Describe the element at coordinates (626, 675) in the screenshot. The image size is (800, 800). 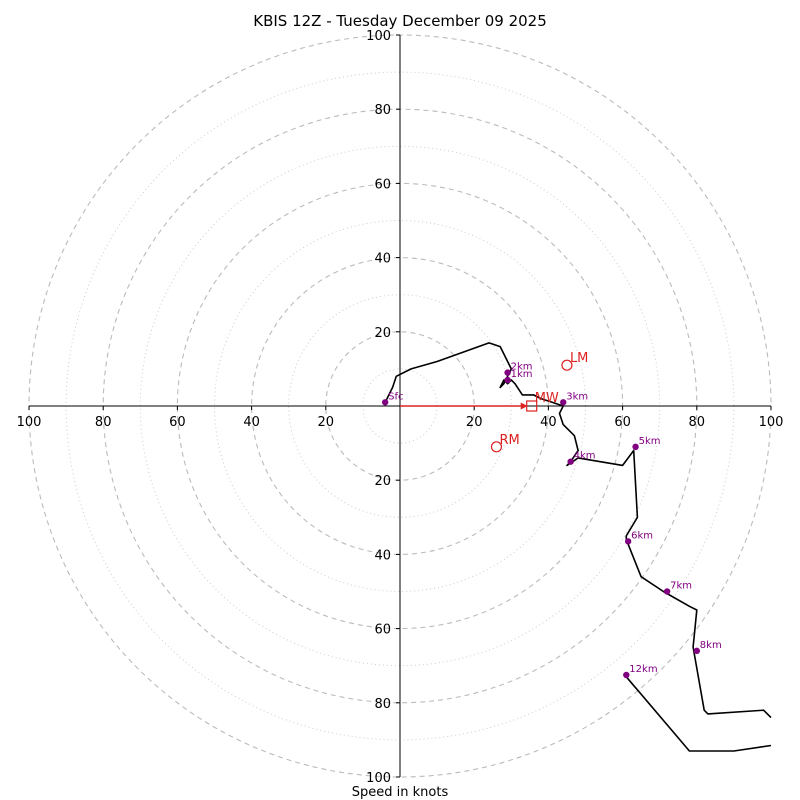
I see `height-marker-12km` at that location.